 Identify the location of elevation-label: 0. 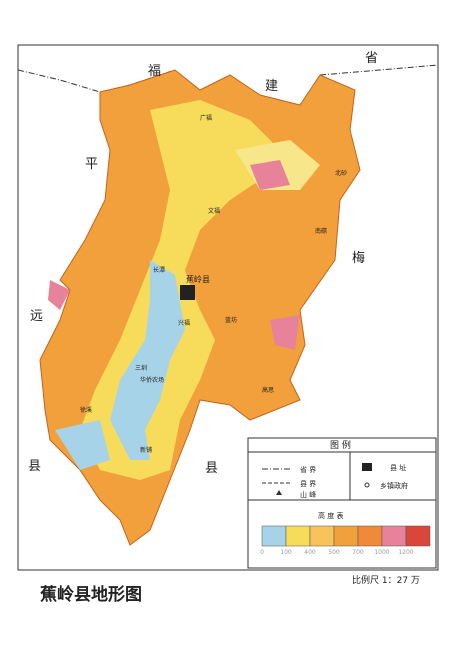
(262, 552).